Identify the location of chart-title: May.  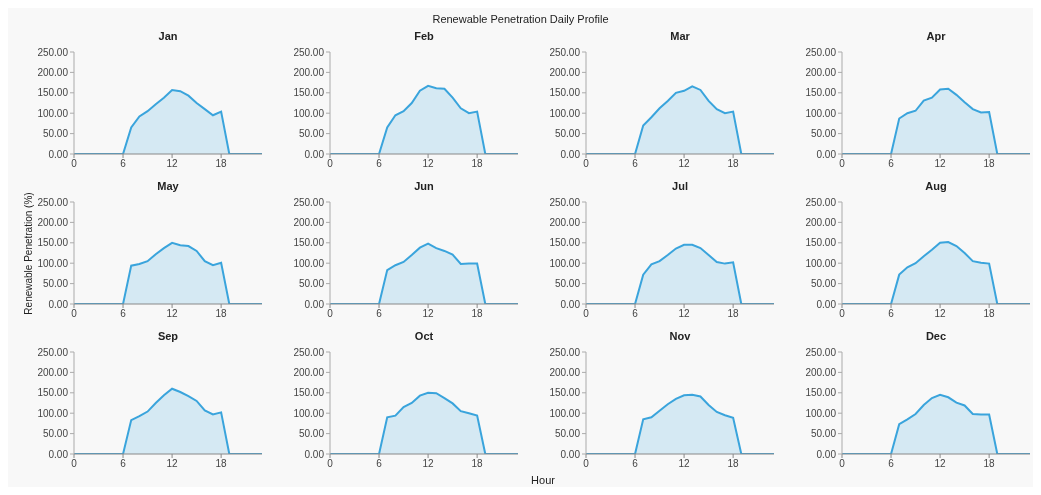
(168, 186).